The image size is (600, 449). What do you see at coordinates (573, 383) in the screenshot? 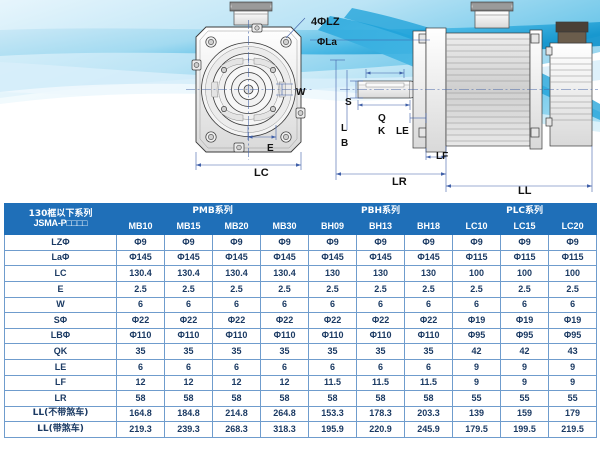
I see `cell-lc20-9: 9` at bounding box center [573, 383].